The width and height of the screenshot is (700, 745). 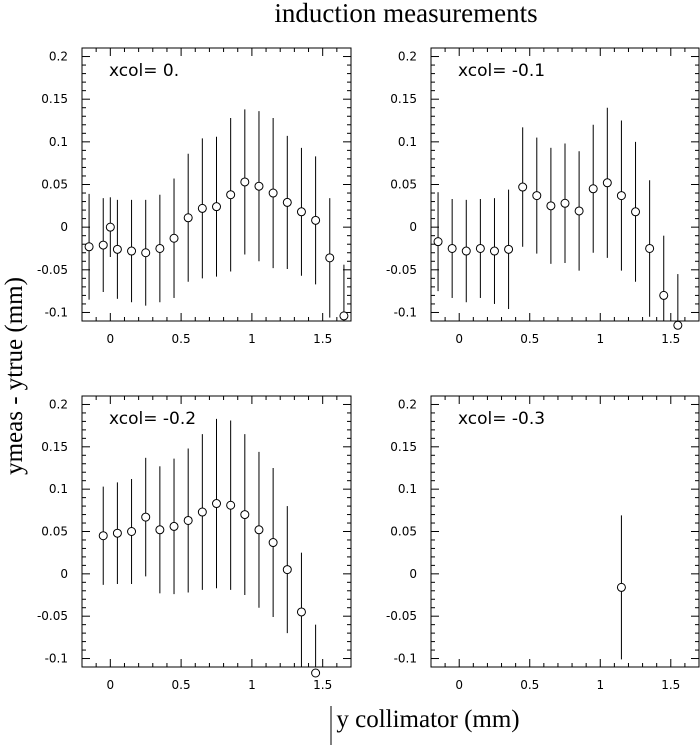 I want to click on y-axis-label: ymeas - ytrue (mm), so click(x=14, y=376).